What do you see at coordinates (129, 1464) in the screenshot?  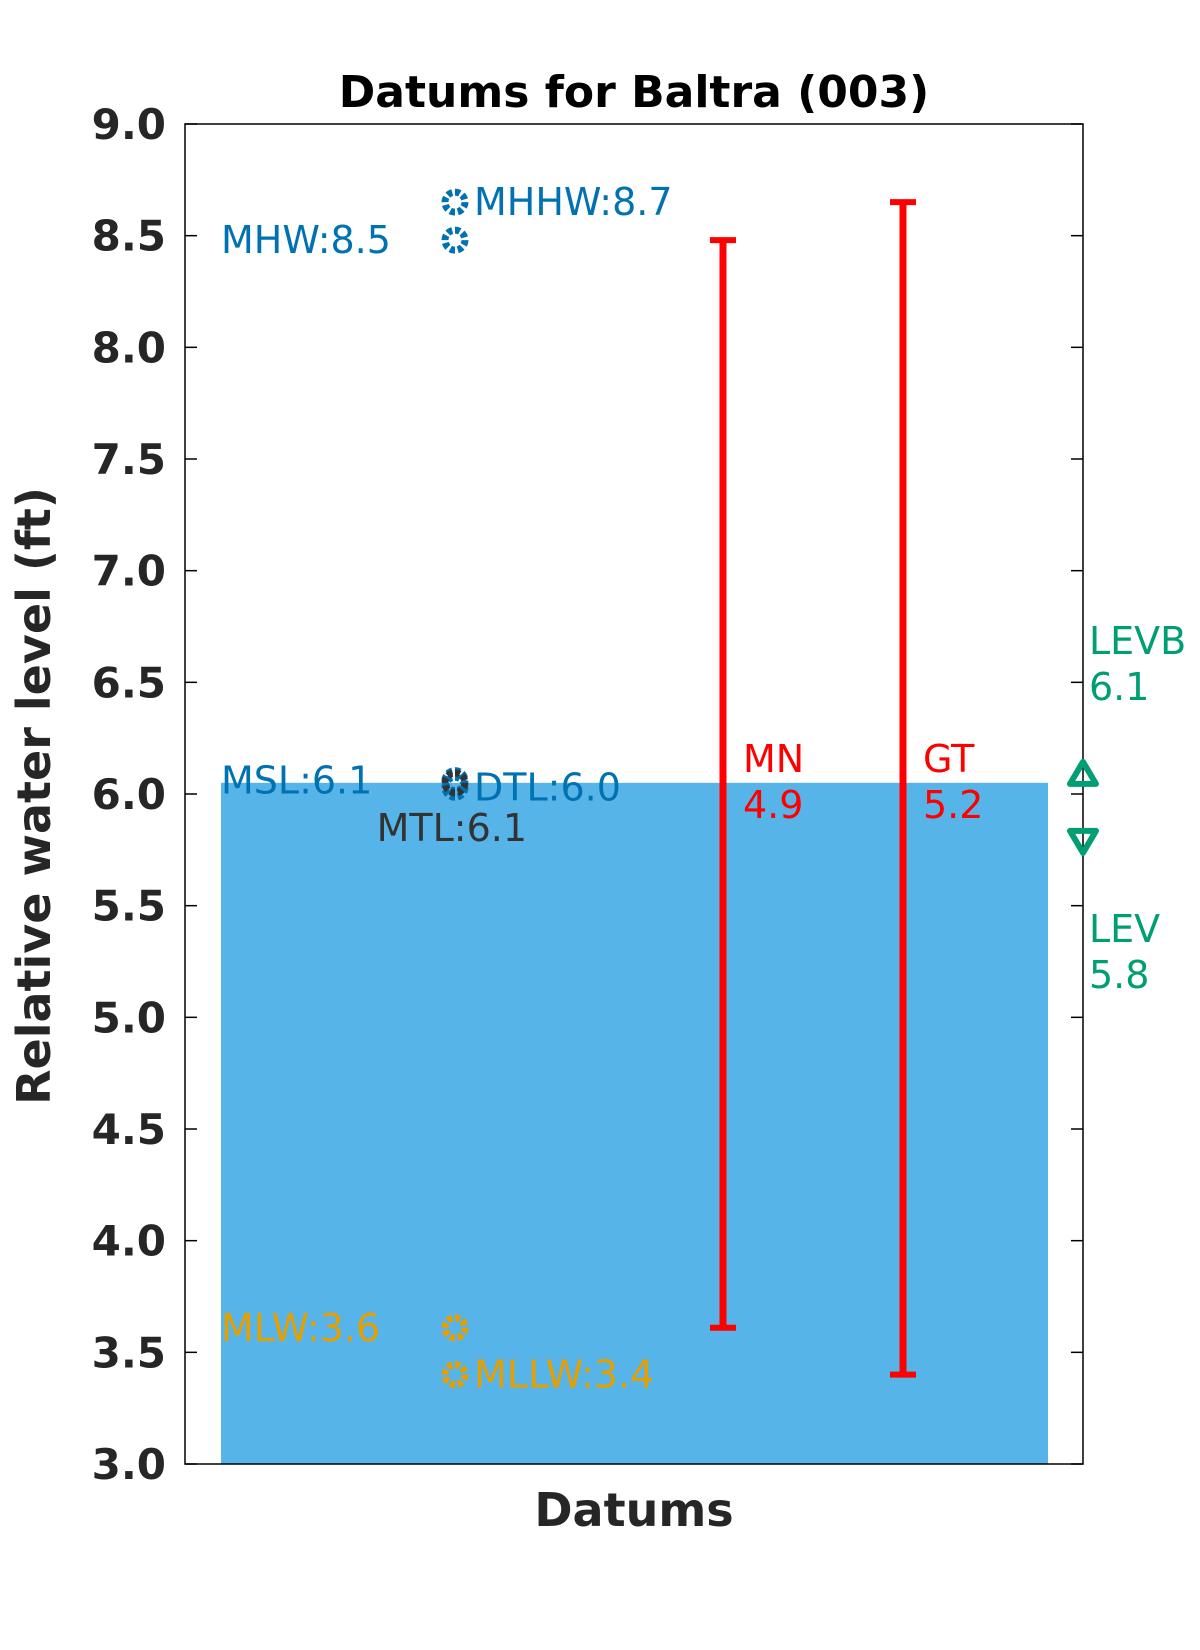 I see `y-tick-label: 3.0` at bounding box center [129, 1464].